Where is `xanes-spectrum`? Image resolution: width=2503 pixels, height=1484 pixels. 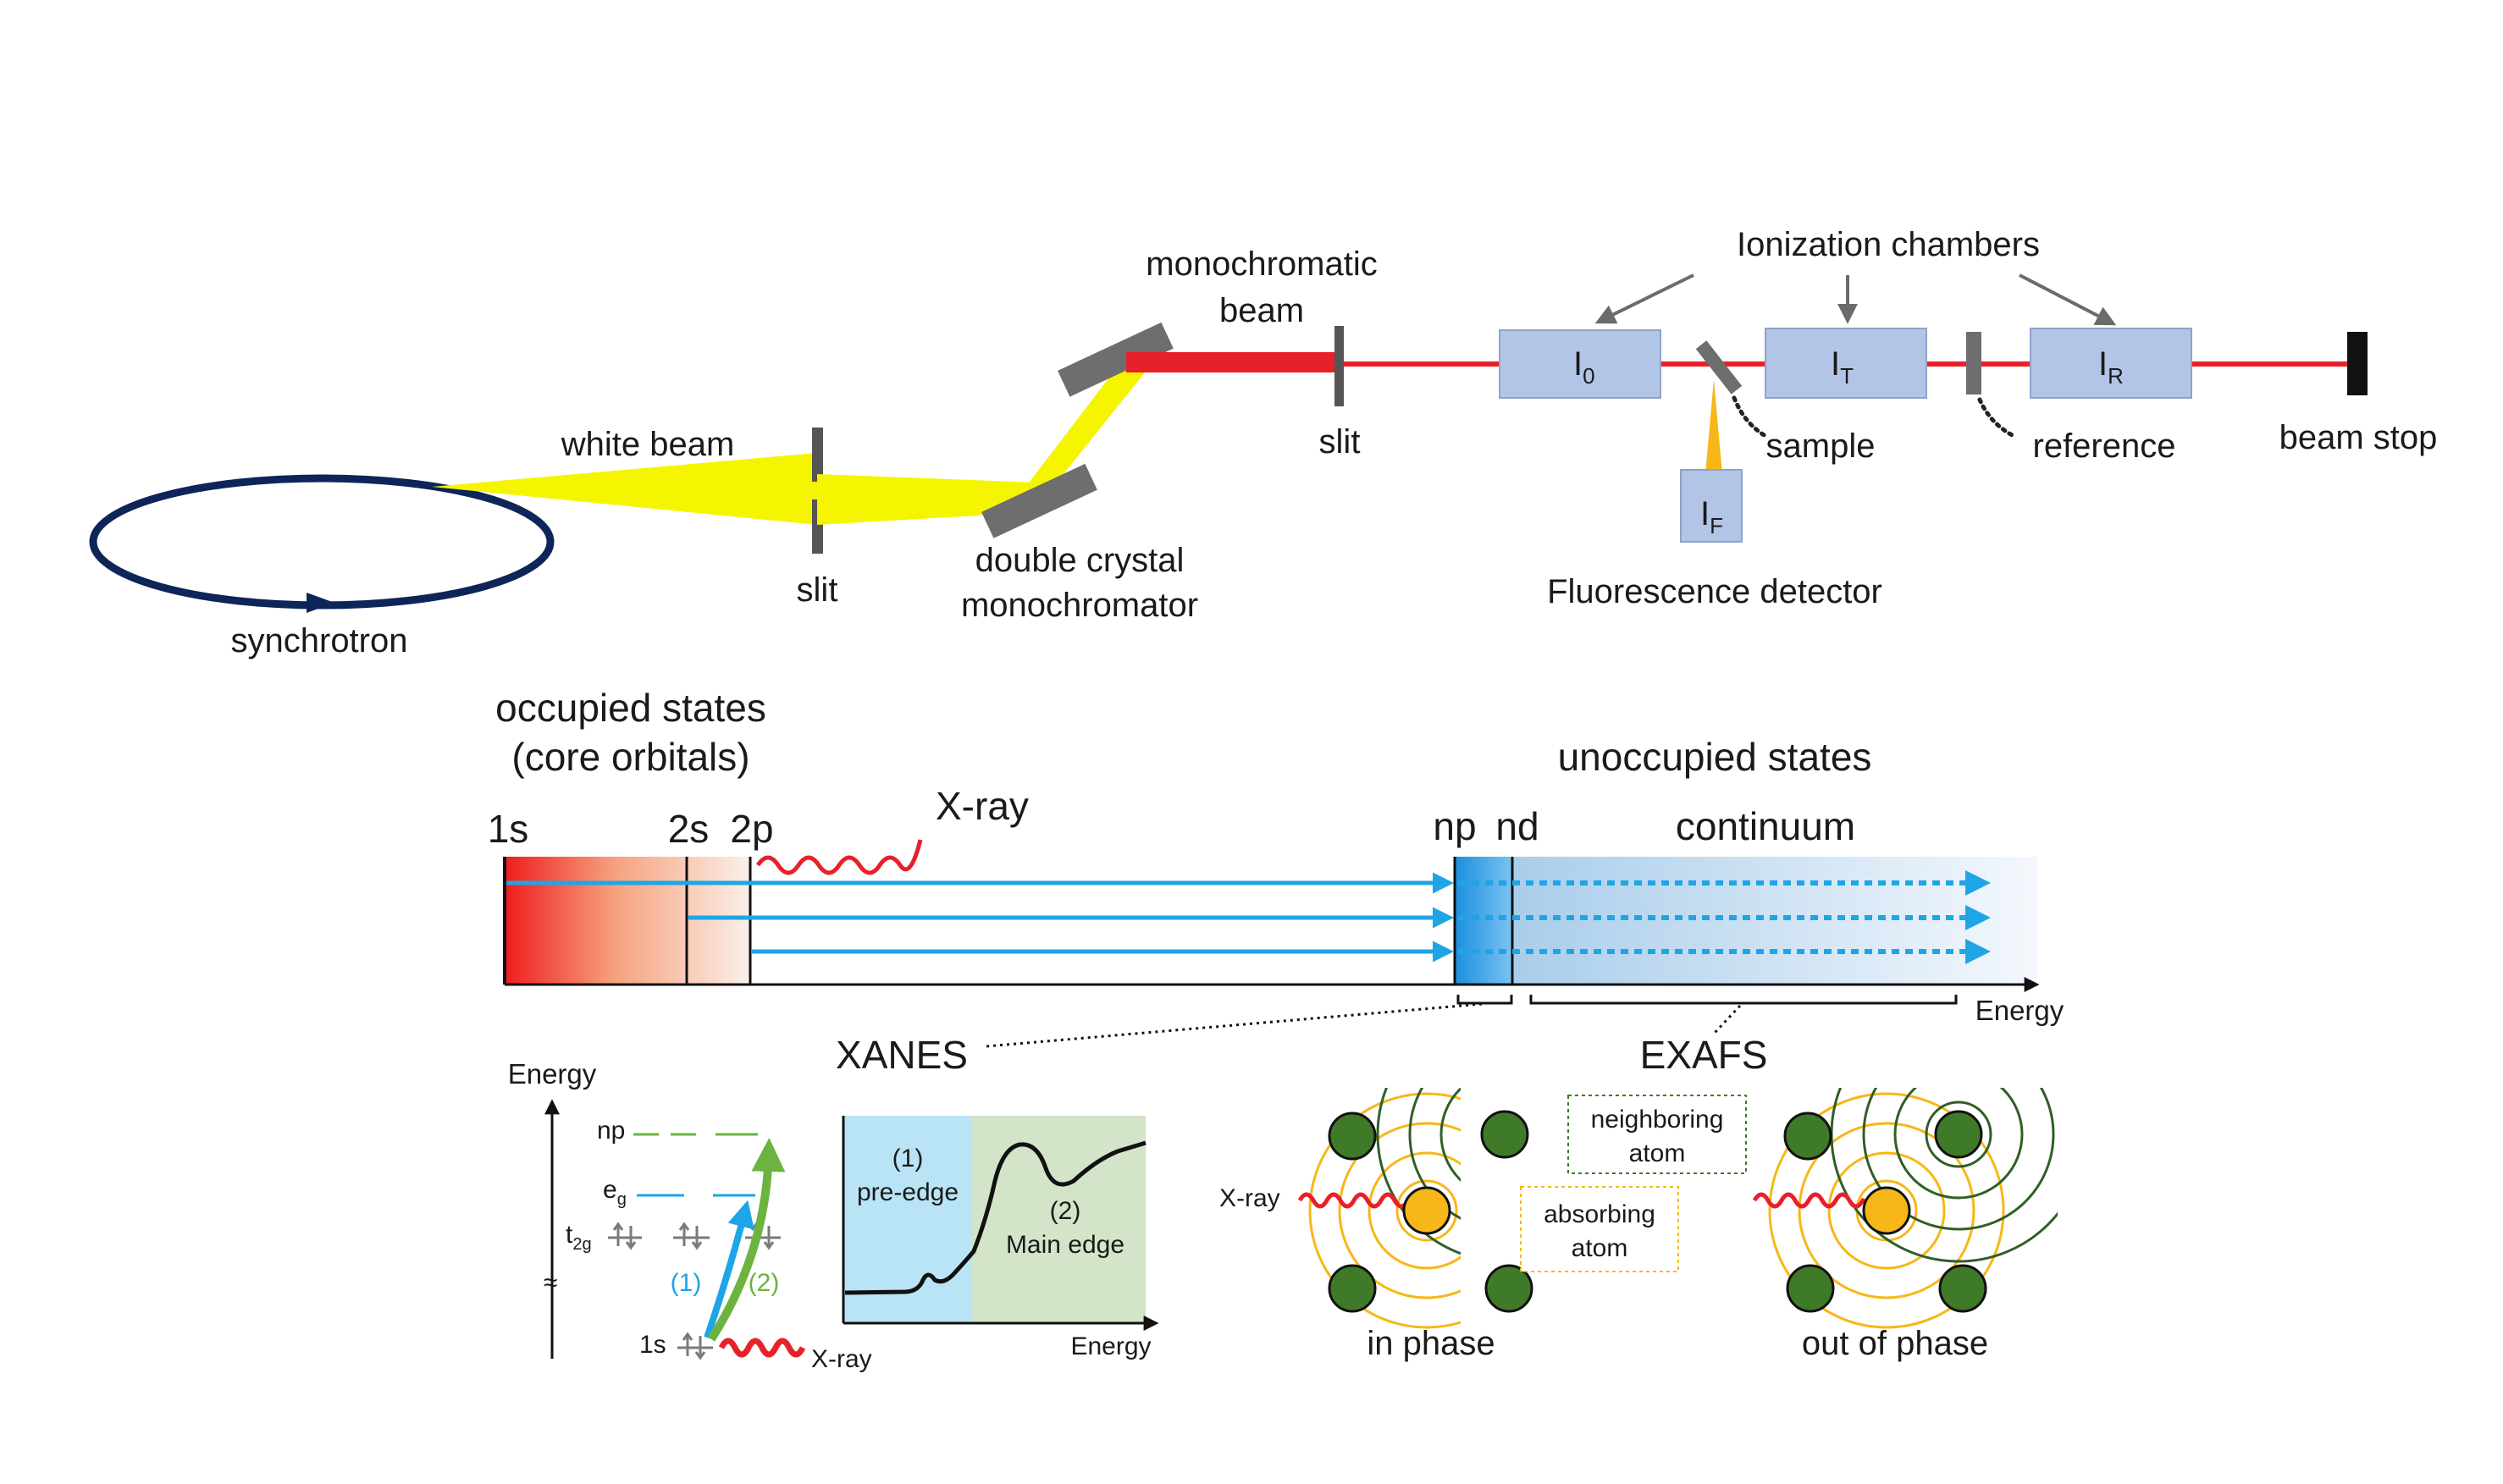 xanes-spectrum is located at coordinates (996, 1217).